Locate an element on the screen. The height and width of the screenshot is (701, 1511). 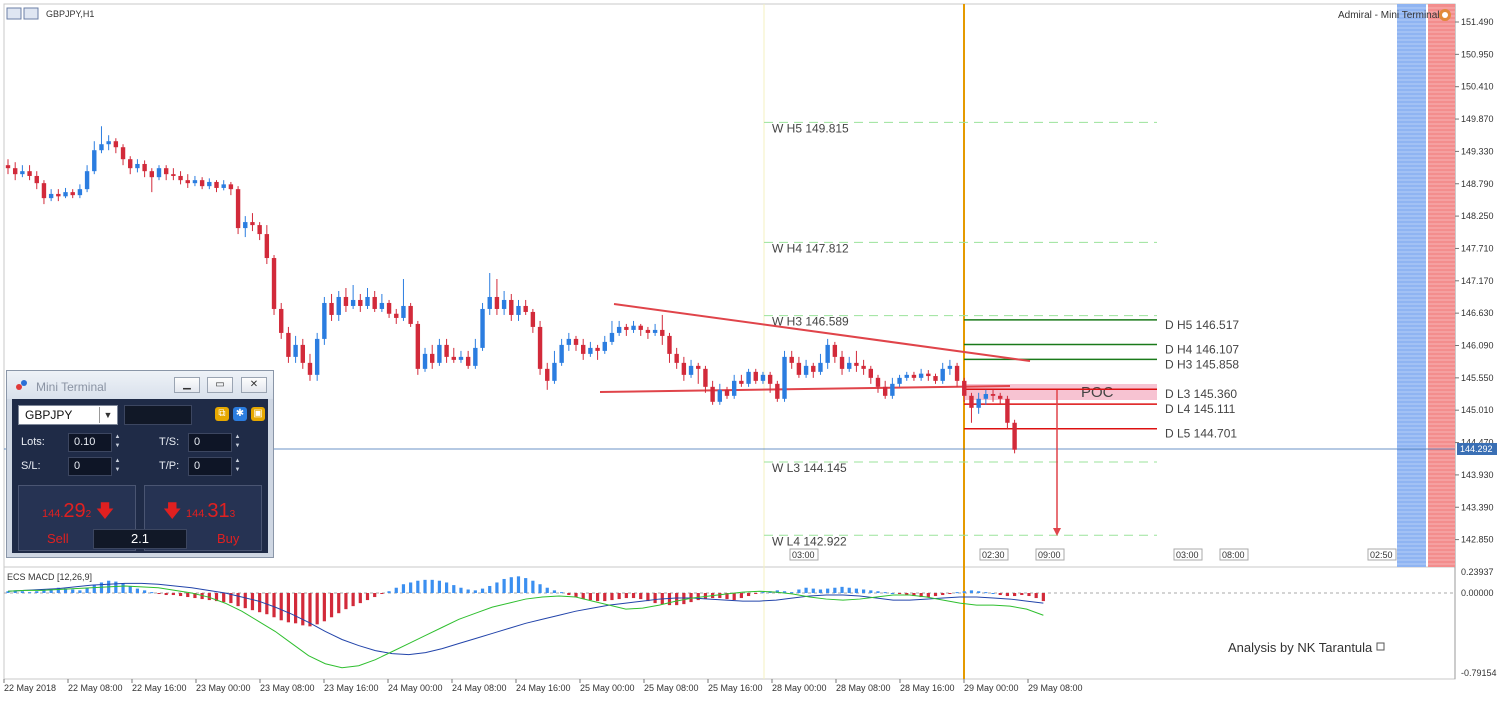
symbol-select: GBPJPY ▼ is located at coordinates (68, 415).